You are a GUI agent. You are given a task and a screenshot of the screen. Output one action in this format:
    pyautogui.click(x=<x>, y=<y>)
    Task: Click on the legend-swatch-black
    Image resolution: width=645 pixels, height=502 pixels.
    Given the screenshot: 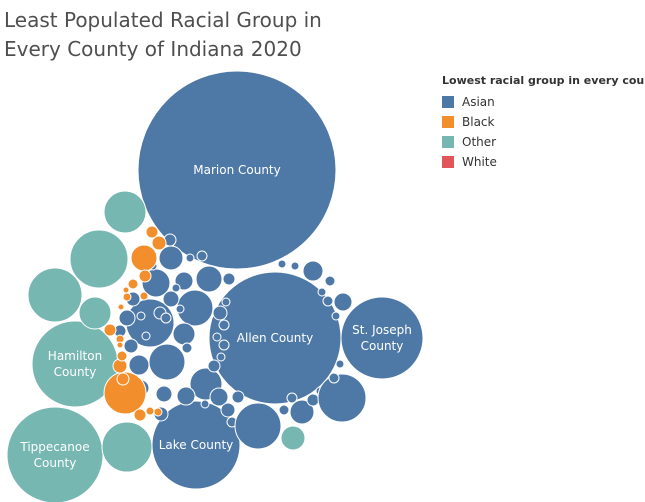 What is the action you would take?
    pyautogui.click(x=448, y=122)
    